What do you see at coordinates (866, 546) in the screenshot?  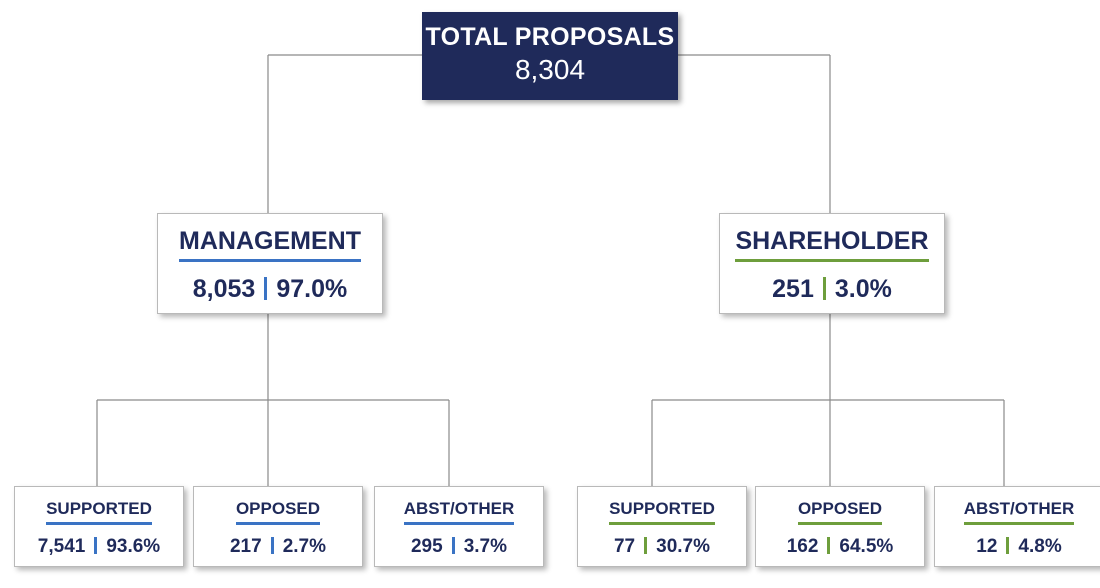 I see `leaf-percent: 64.5%` at bounding box center [866, 546].